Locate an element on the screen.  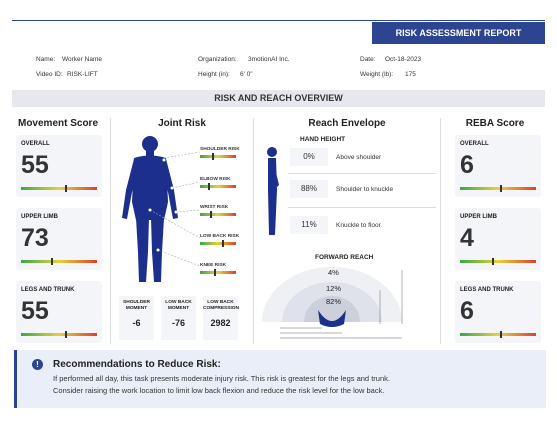
info-label: Weight (lb): is located at coordinates (377, 74).